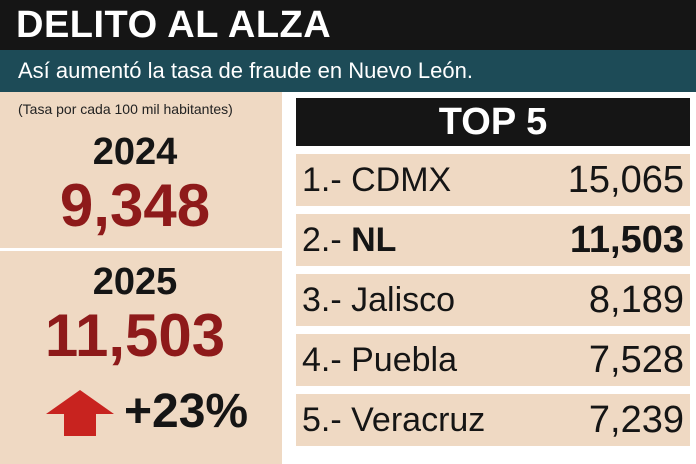 Image resolution: width=696 pixels, height=464 pixels. Describe the element at coordinates (418, 420) in the screenshot. I see `ranking-row-name: Veracruz` at that location.